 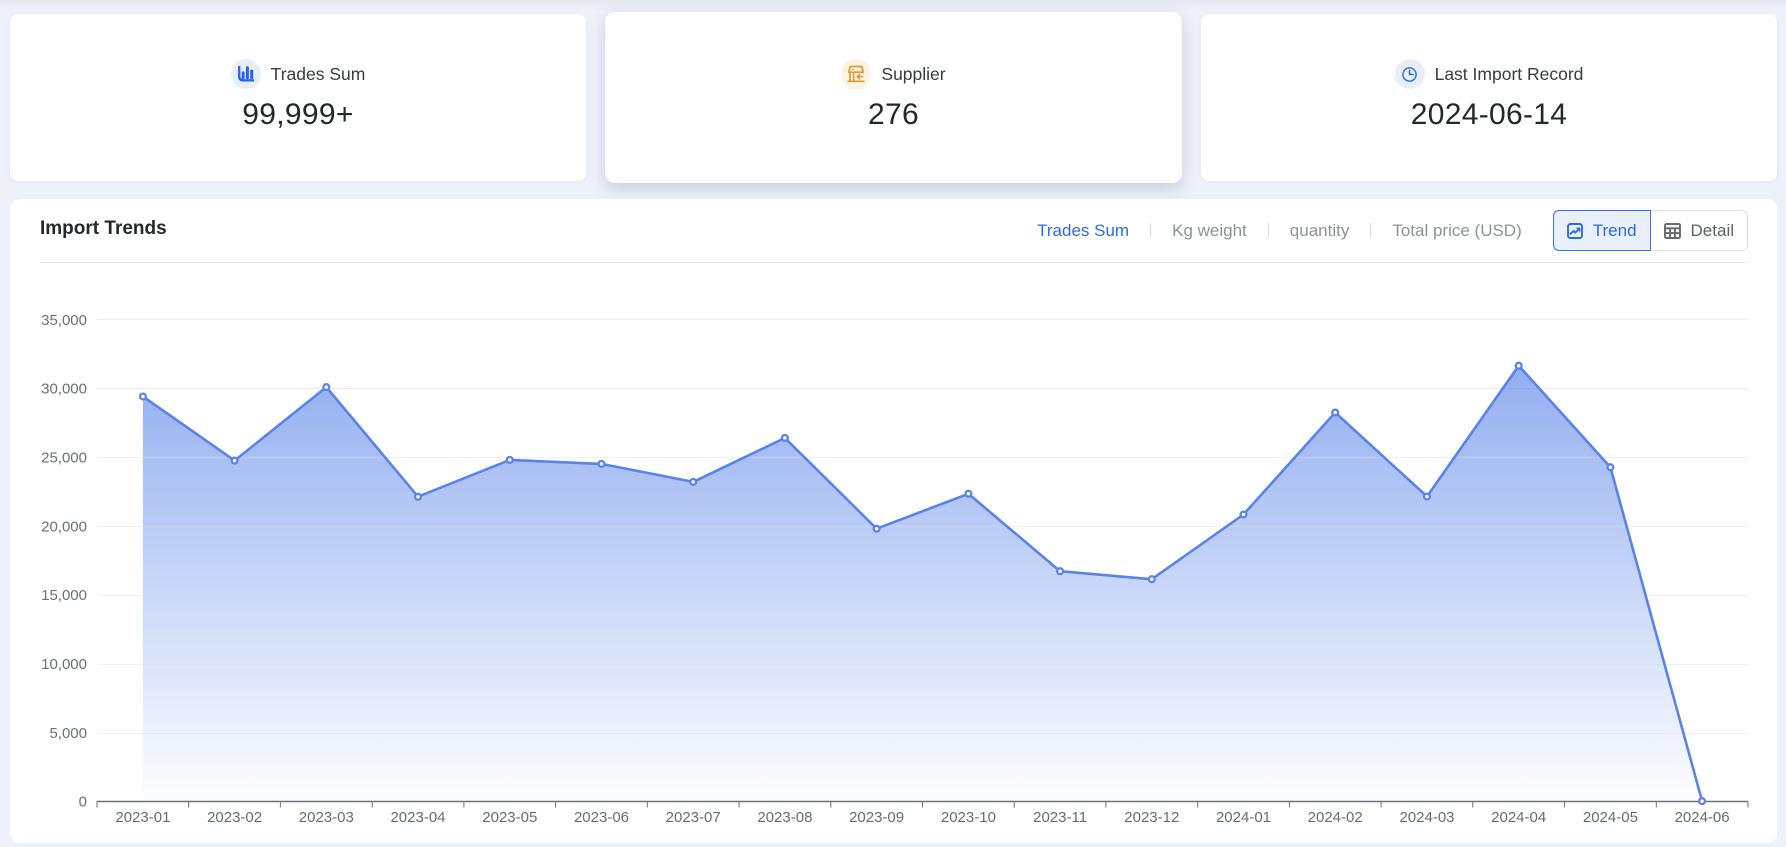 I want to click on svg-text: 2023-09, so click(x=876, y=817).